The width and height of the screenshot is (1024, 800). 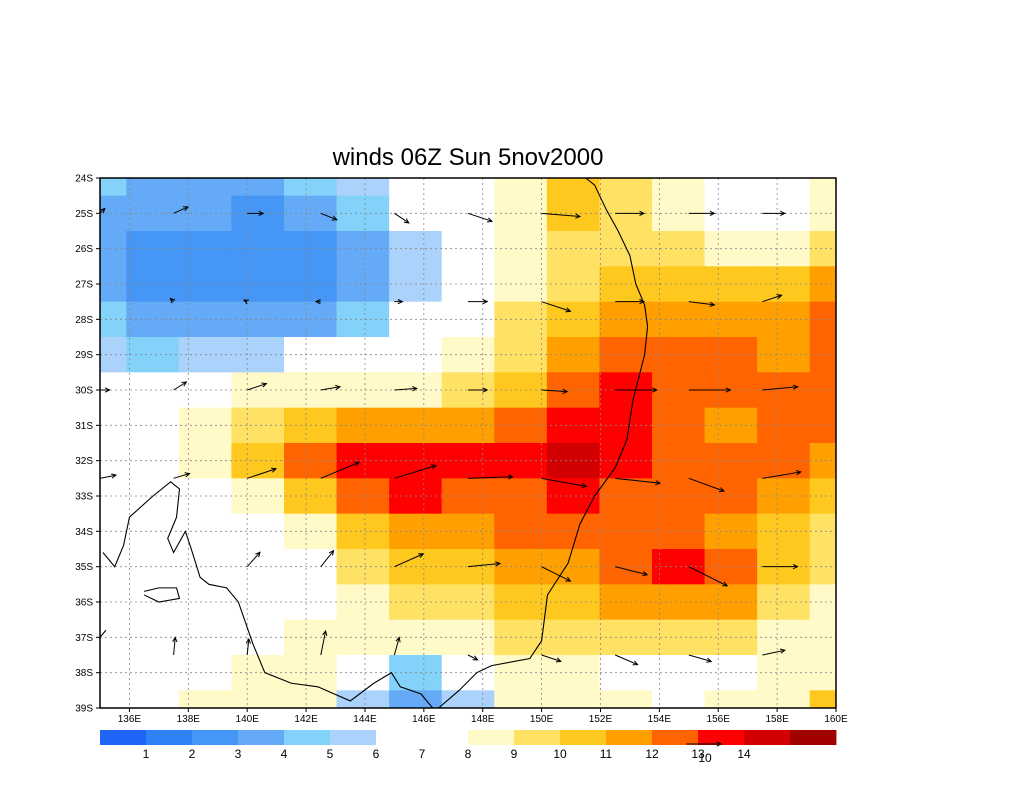 I want to click on lon-tick-label: 144E, so click(x=365, y=719).